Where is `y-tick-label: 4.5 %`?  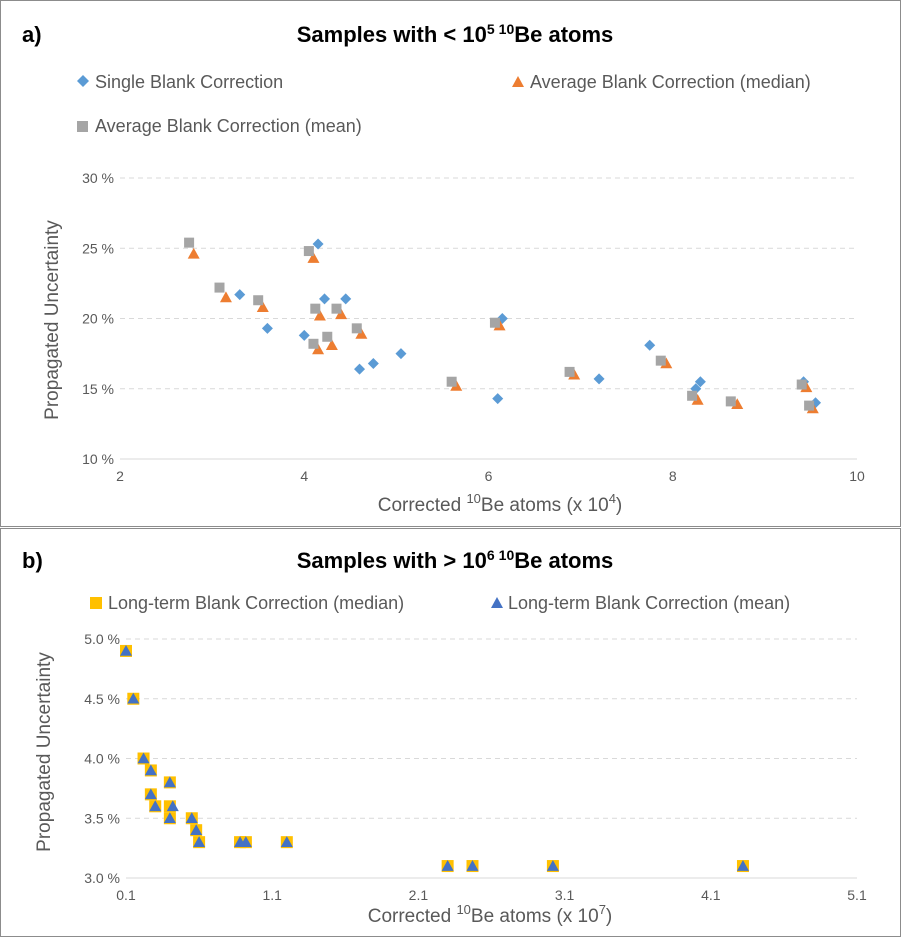 y-tick-label: 4.5 % is located at coordinates (102, 699).